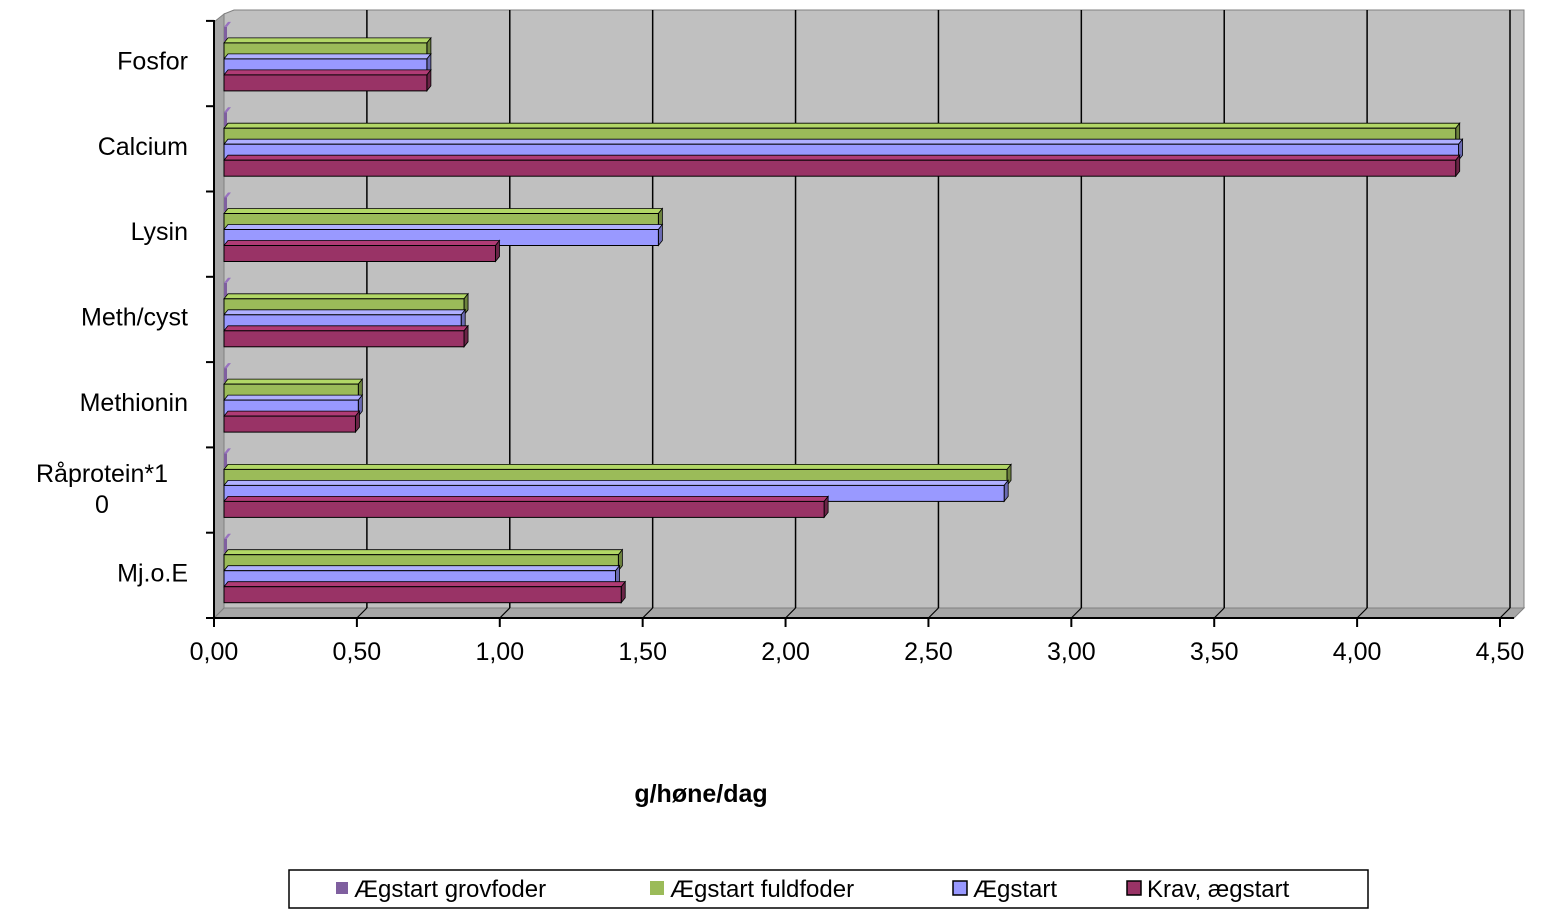 This screenshot has height=909, width=1542. Describe the element at coordinates (642, 652) in the screenshot. I see `x-tick-label: 1,50` at that location.